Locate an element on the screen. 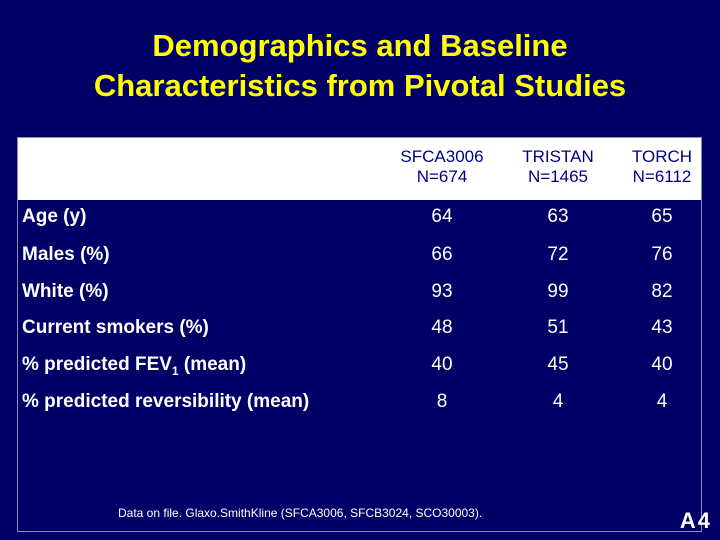 The image size is (720, 540). row-label-fev1: % predicted FEV1 (mean) is located at coordinates (134, 368).